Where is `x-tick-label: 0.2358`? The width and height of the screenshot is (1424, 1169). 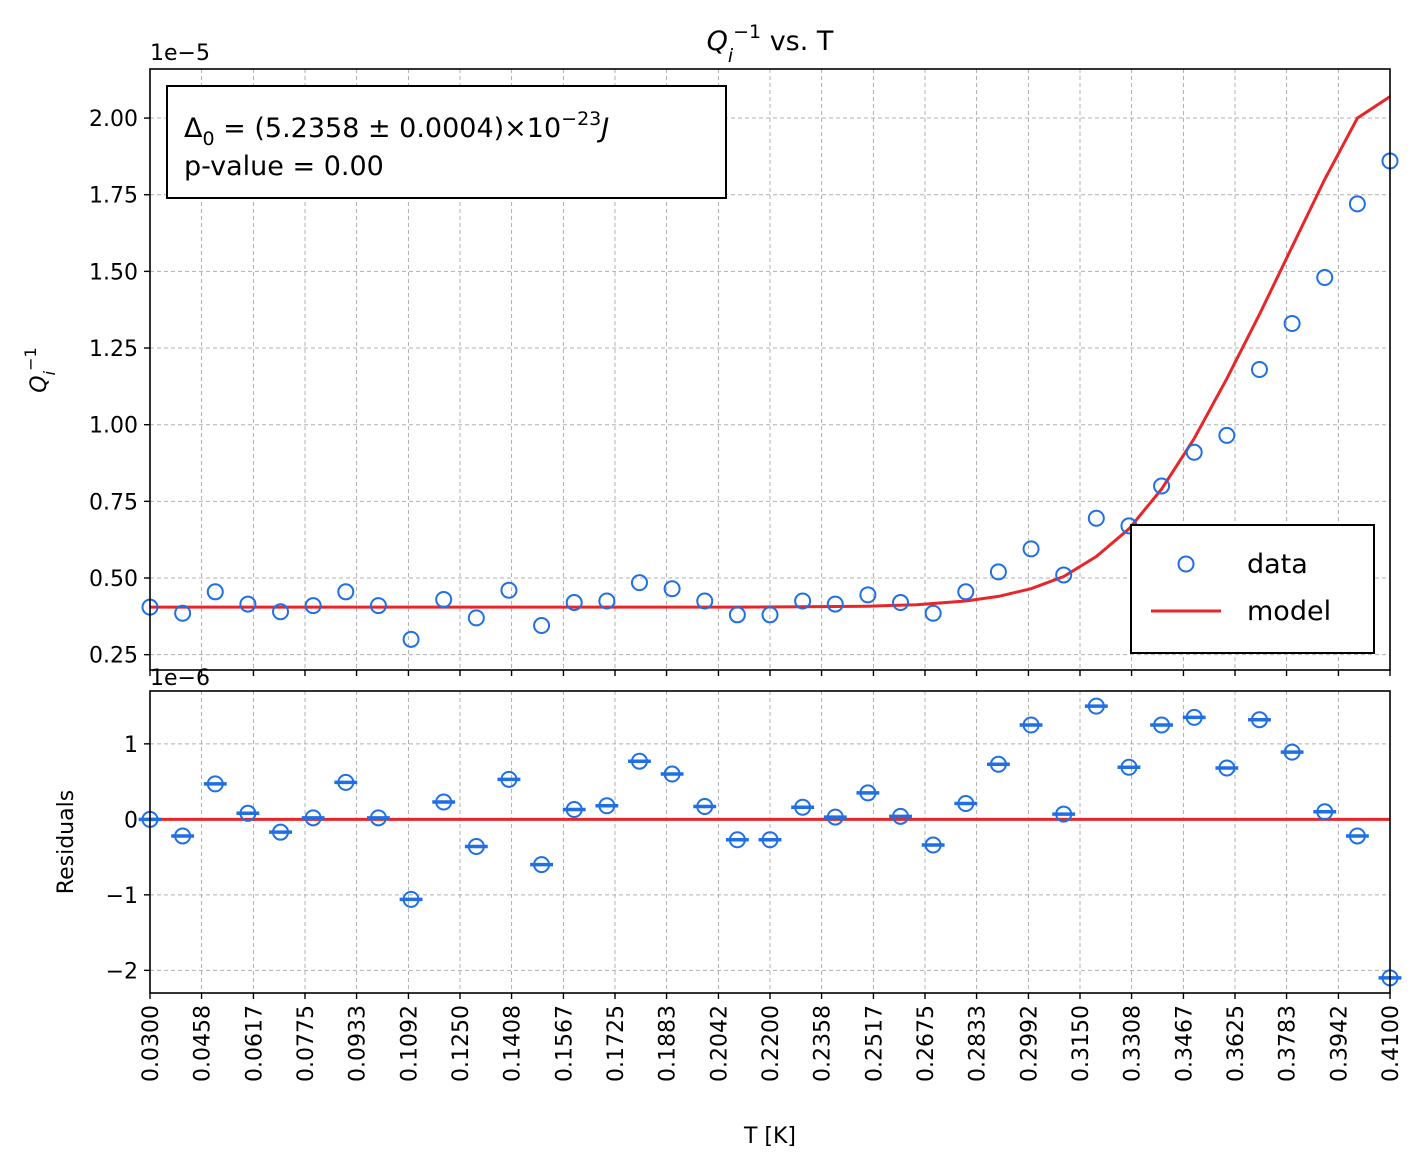
x-tick-label: 0.2358 is located at coordinates (823, 1043).